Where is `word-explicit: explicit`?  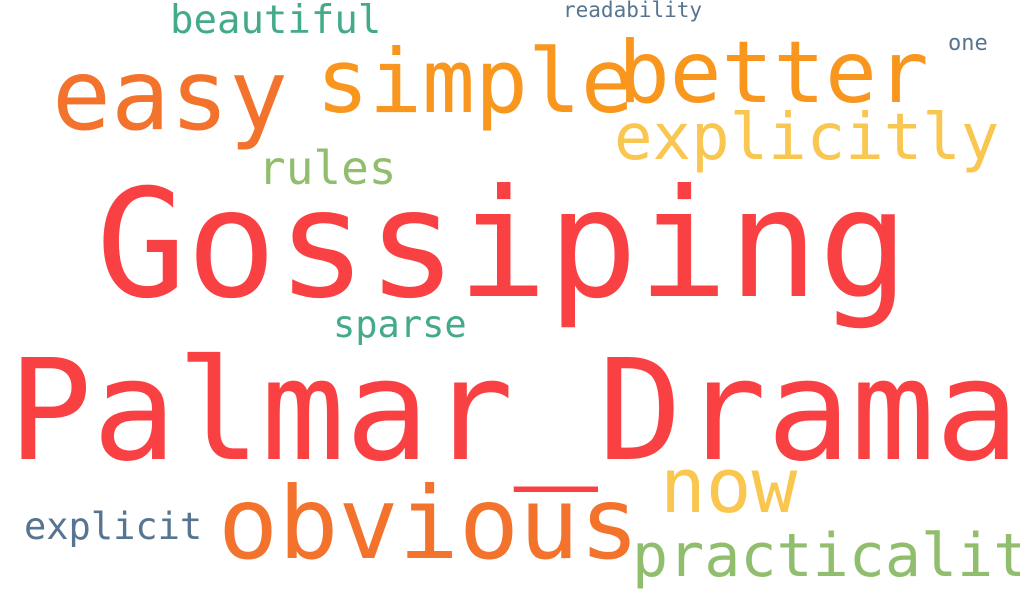 word-explicit: explicit is located at coordinates (113, 526).